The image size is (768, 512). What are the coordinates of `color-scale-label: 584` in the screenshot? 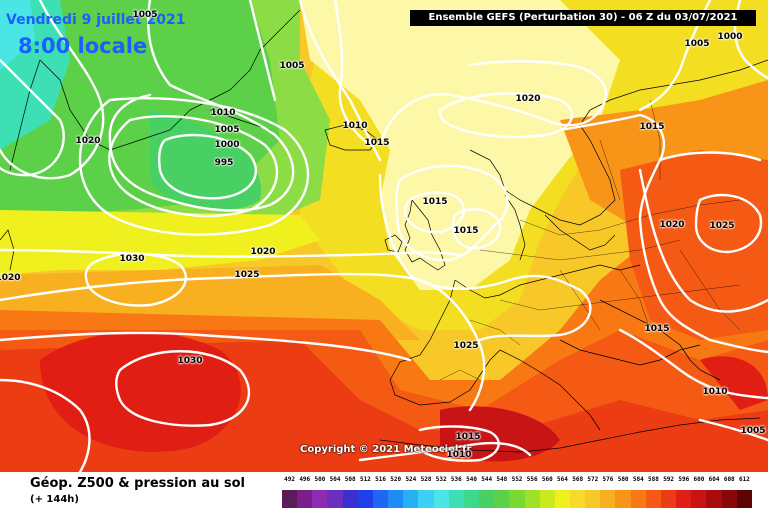 It's located at (638, 479).